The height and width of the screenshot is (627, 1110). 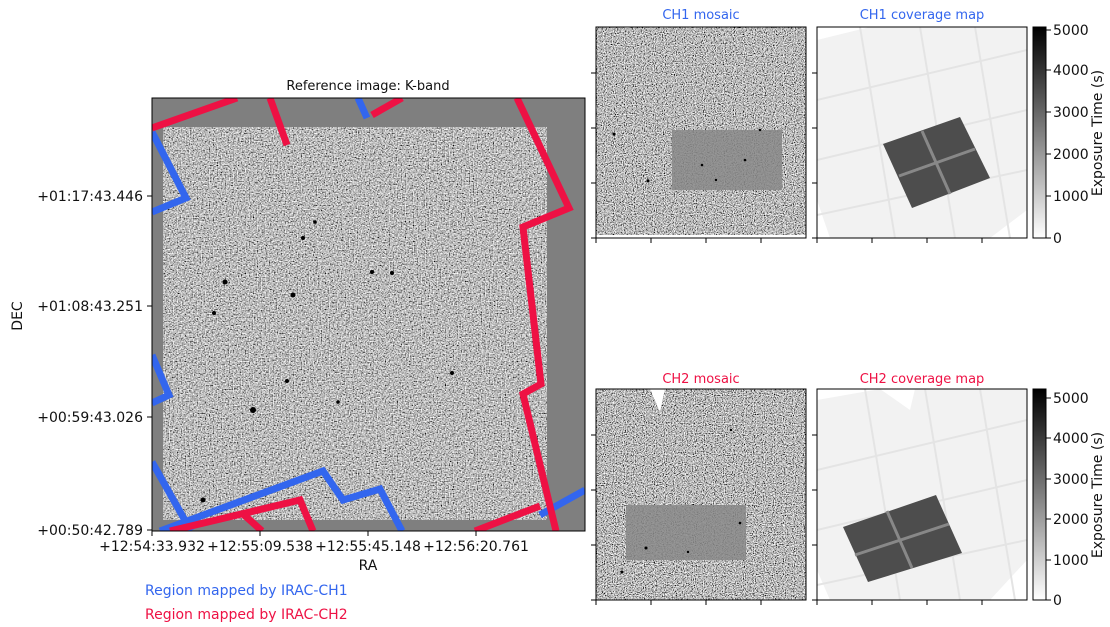 What do you see at coordinates (1048, 134) in the screenshot?
I see `ch1-colorbar-ticks` at bounding box center [1048, 134].